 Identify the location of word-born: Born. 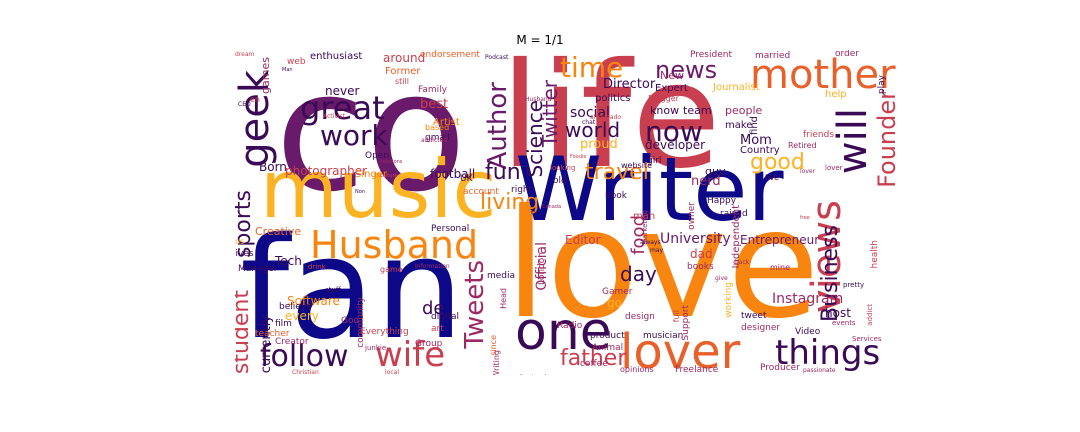
(273, 167).